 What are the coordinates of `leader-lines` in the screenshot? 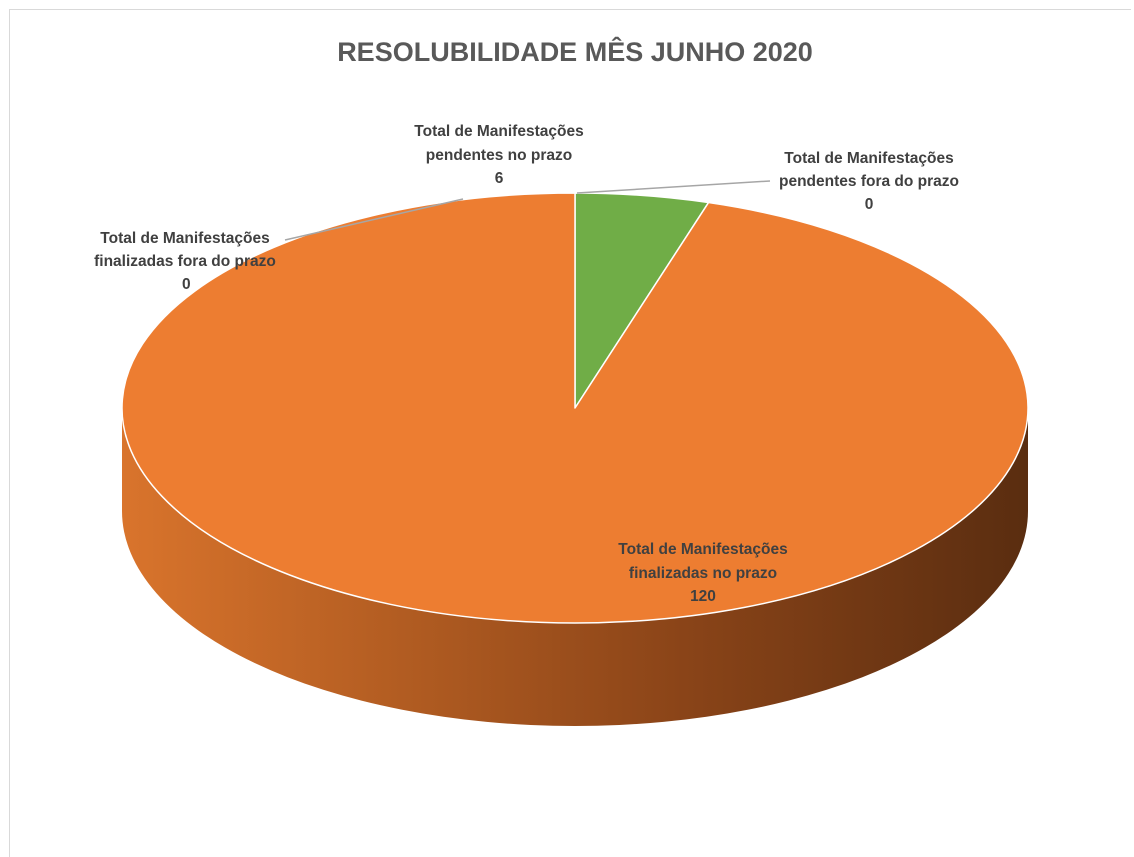 It's located at (527, 210).